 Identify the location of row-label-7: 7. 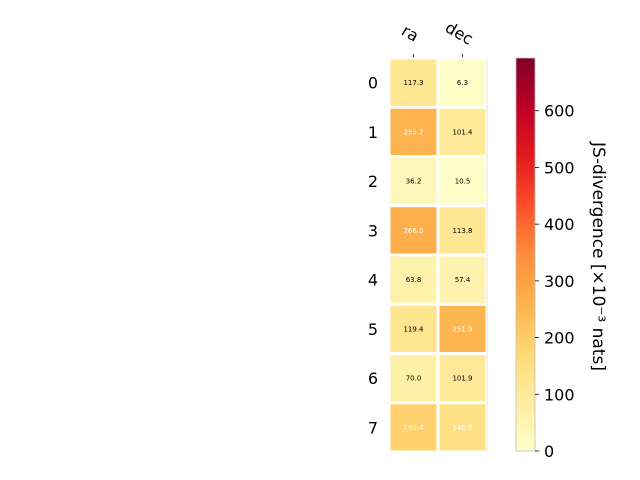
(373, 427).